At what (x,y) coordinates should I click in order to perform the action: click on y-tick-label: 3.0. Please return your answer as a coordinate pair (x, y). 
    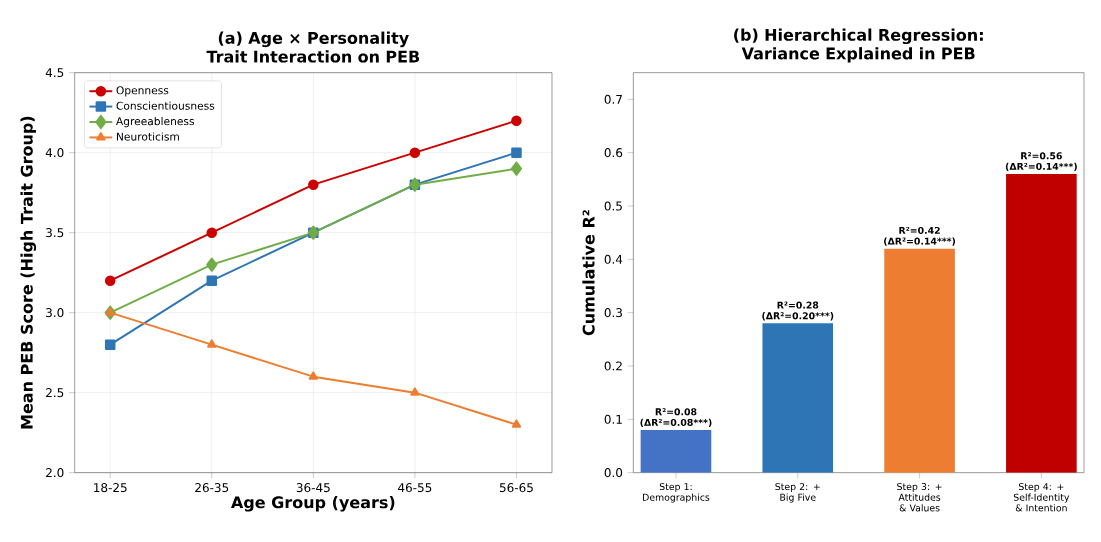
    Looking at the image, I should click on (55, 313).